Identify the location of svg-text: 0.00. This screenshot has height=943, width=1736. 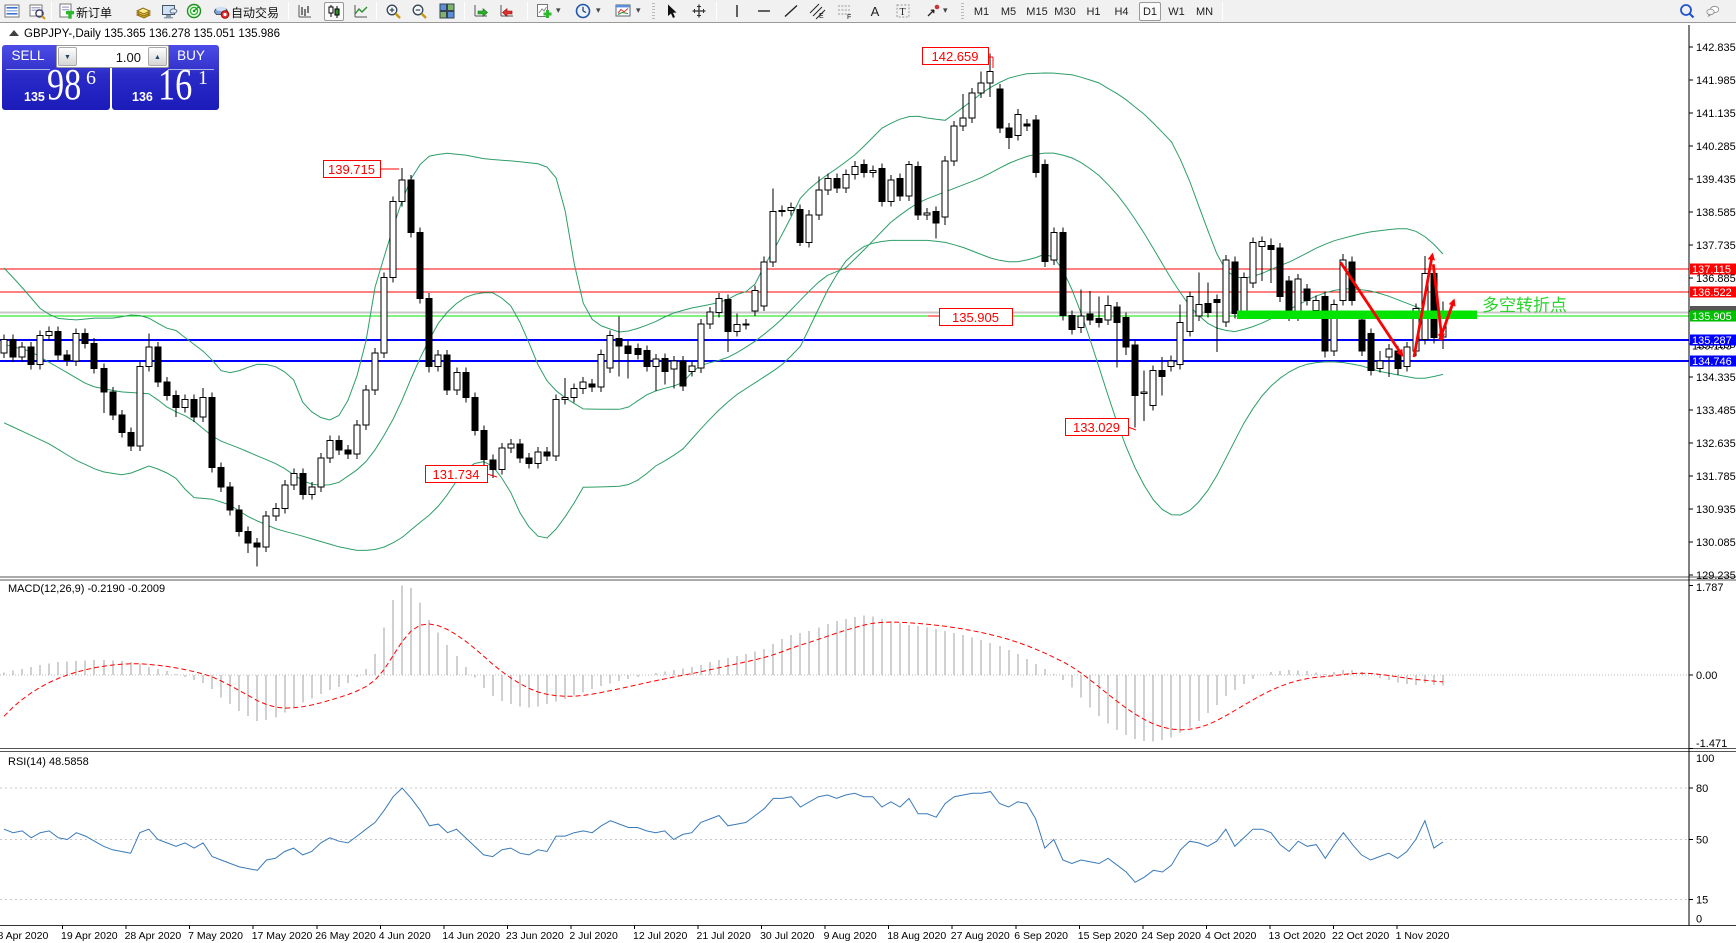
(1706, 676).